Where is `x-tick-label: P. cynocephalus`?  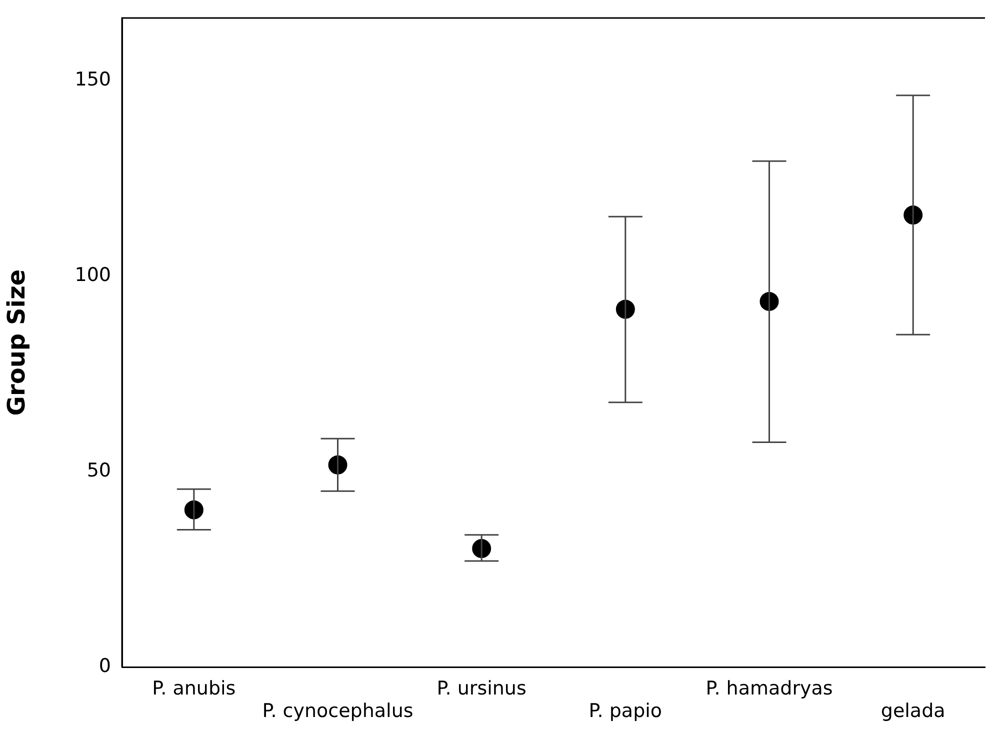 x-tick-label: P. cynocephalus is located at coordinates (338, 711).